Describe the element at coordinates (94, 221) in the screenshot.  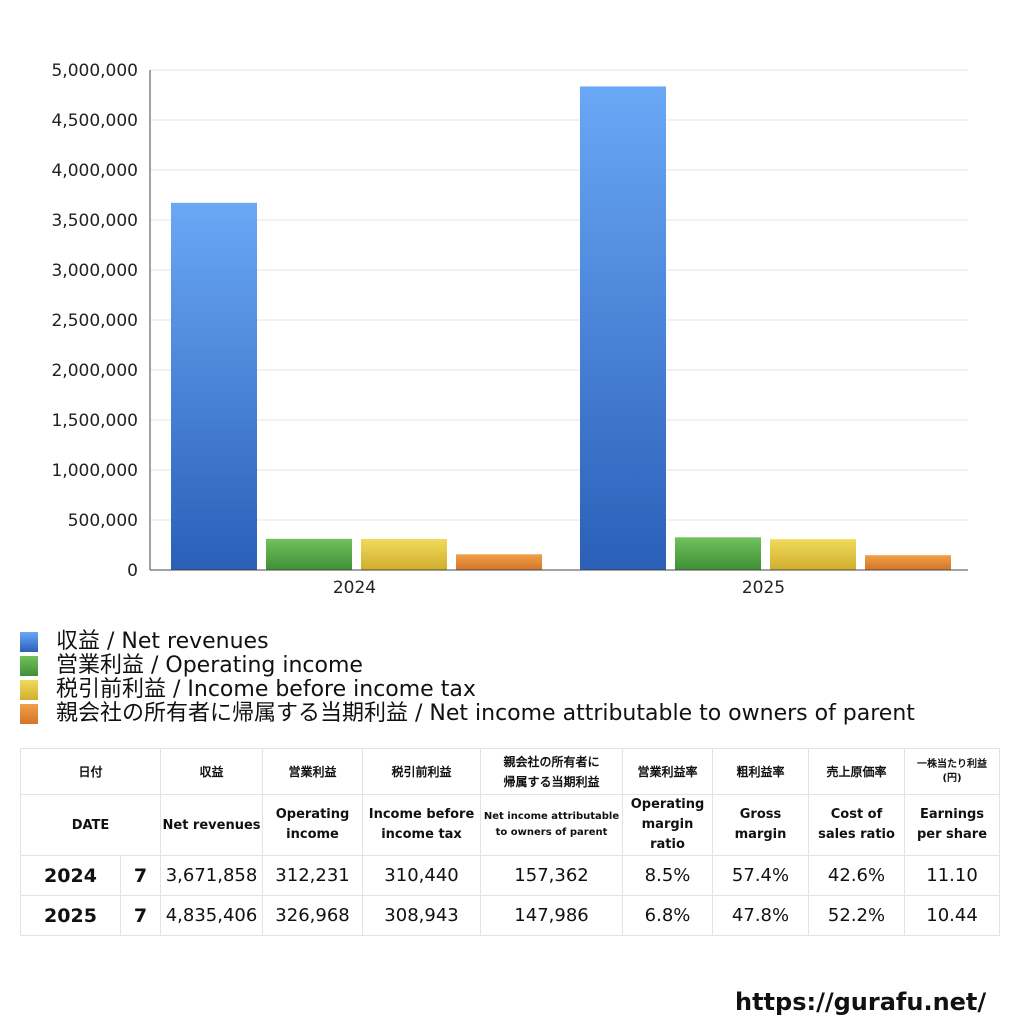
I see `y-tick-label: 3,500,000` at that location.